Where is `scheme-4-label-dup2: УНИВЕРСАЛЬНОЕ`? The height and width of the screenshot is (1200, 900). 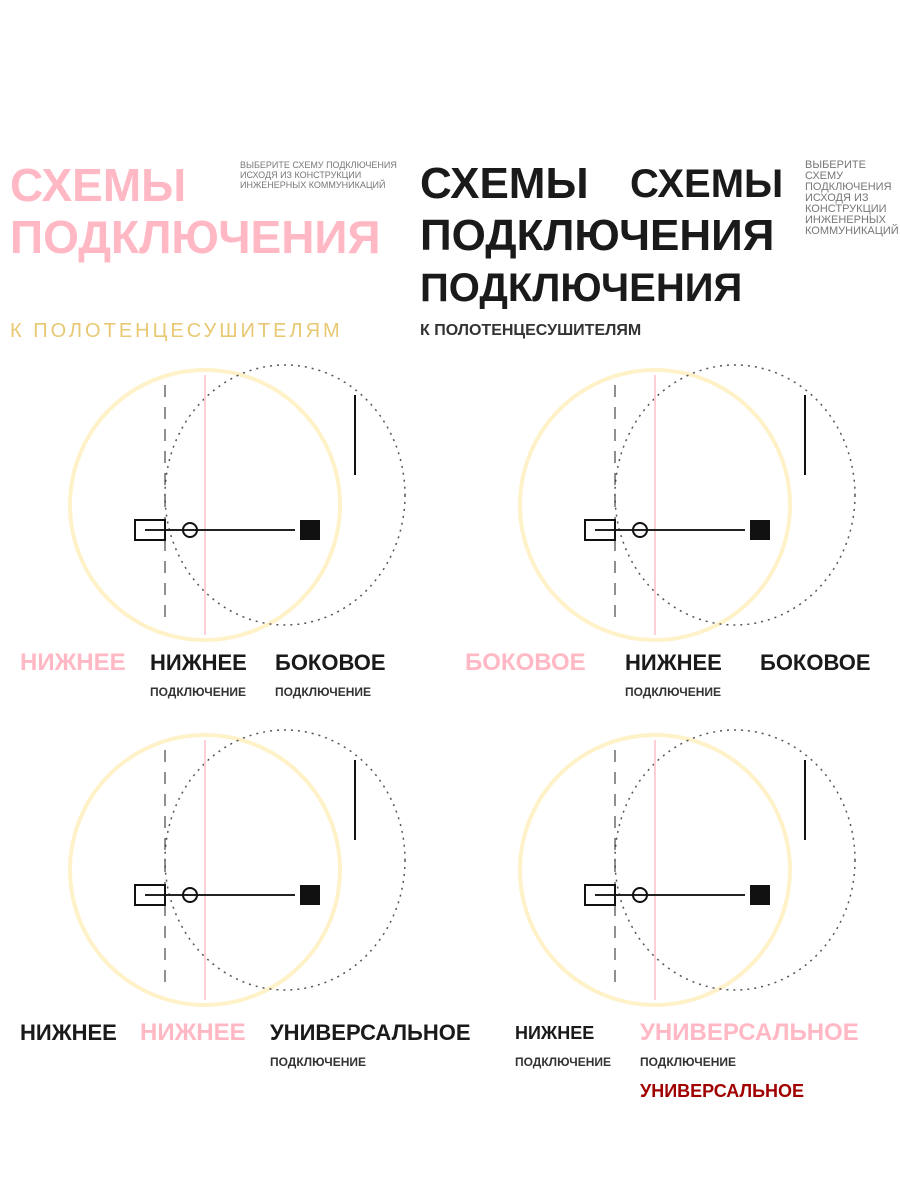
scheme-4-label-dup2: УНИВЕРСАЛЬНОЕ is located at coordinates (722, 1091).